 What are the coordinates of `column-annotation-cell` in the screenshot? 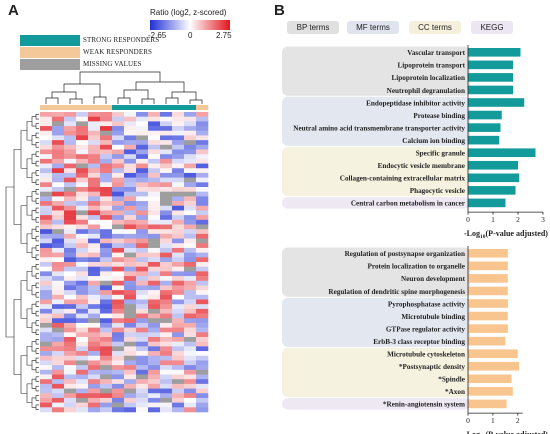 It's located at (154, 107).